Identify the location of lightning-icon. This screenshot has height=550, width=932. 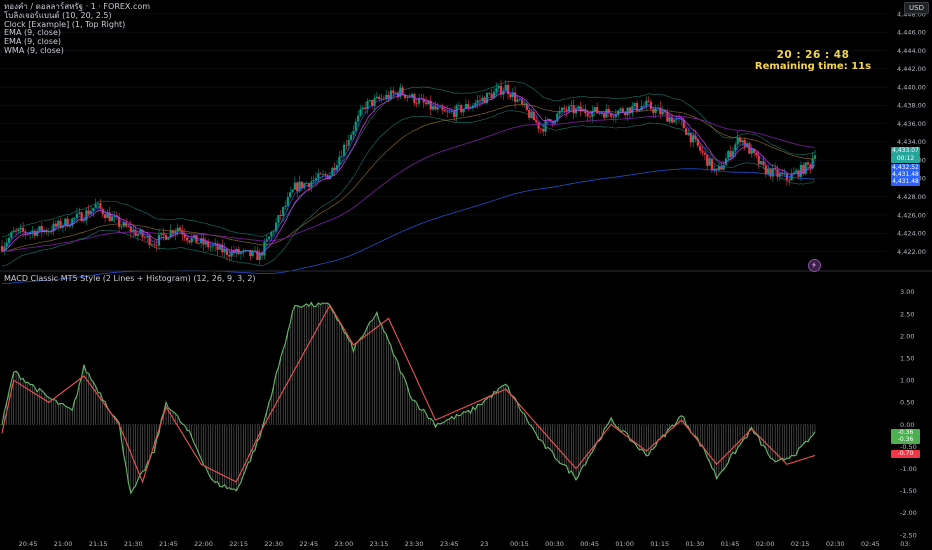
(814, 265).